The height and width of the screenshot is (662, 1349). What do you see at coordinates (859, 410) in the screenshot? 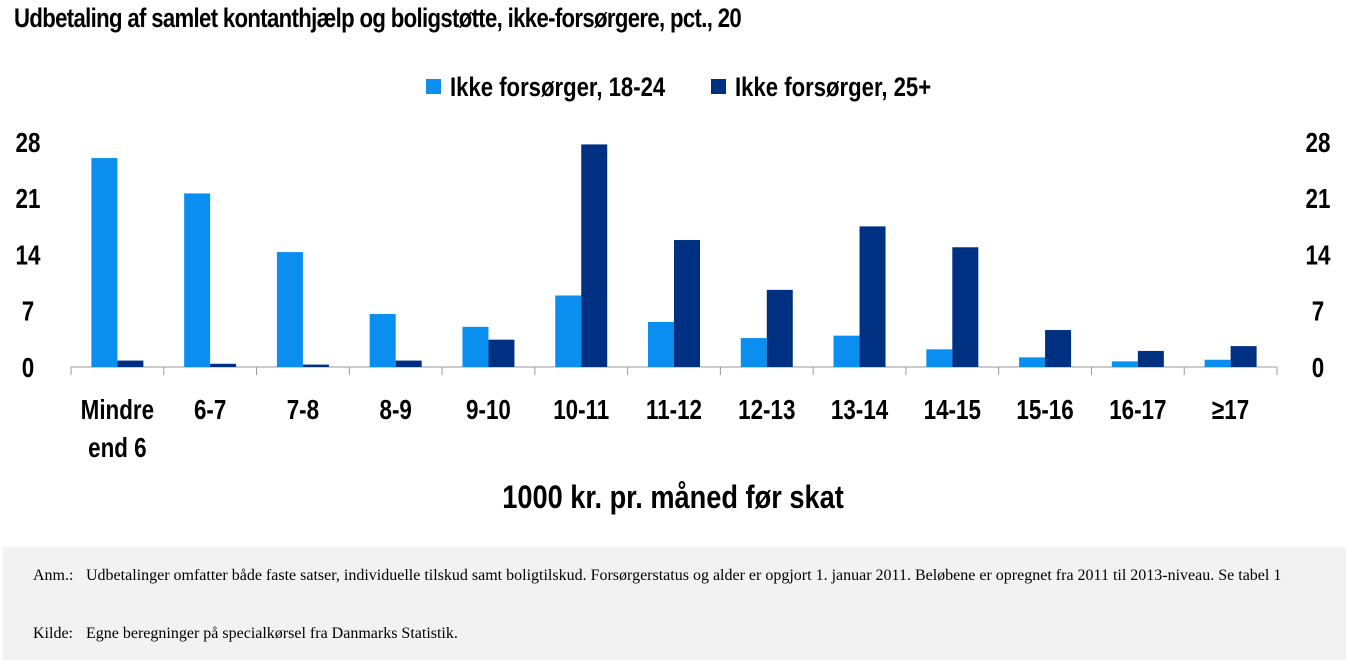
I see `x-tick-label: 13-14` at bounding box center [859, 410].